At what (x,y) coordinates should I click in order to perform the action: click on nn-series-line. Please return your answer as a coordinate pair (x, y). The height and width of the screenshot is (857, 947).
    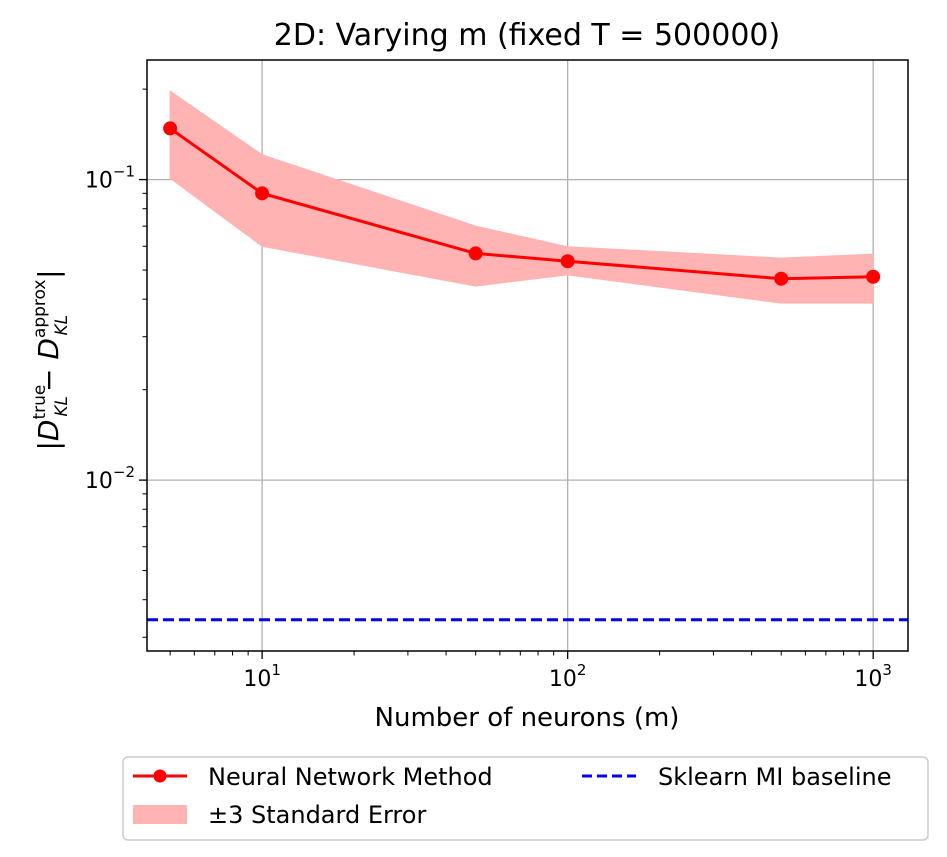
    Looking at the image, I should click on (521, 204).